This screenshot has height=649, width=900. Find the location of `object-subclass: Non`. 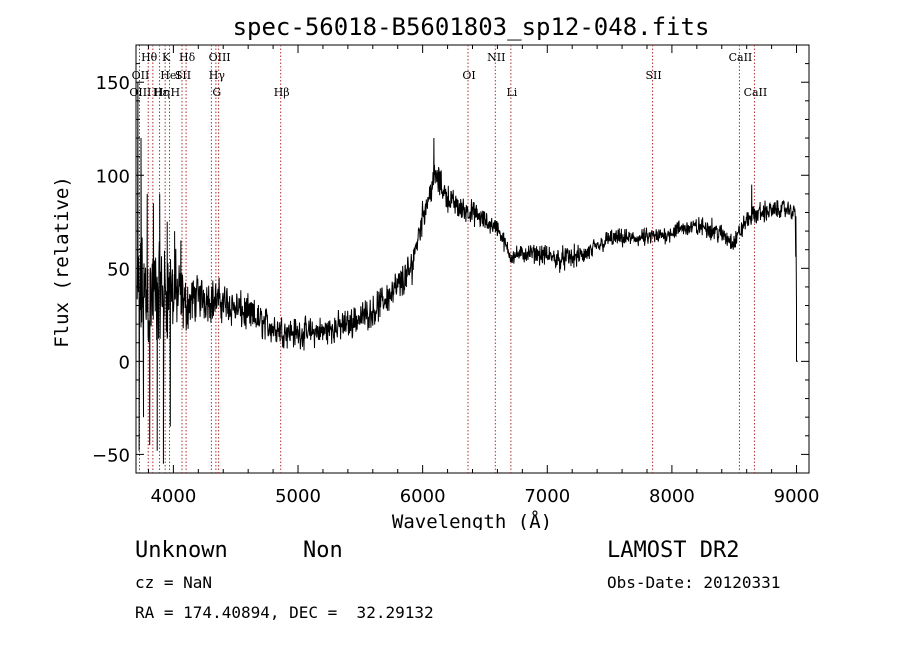

object-subclass: Non is located at coordinates (323, 550).